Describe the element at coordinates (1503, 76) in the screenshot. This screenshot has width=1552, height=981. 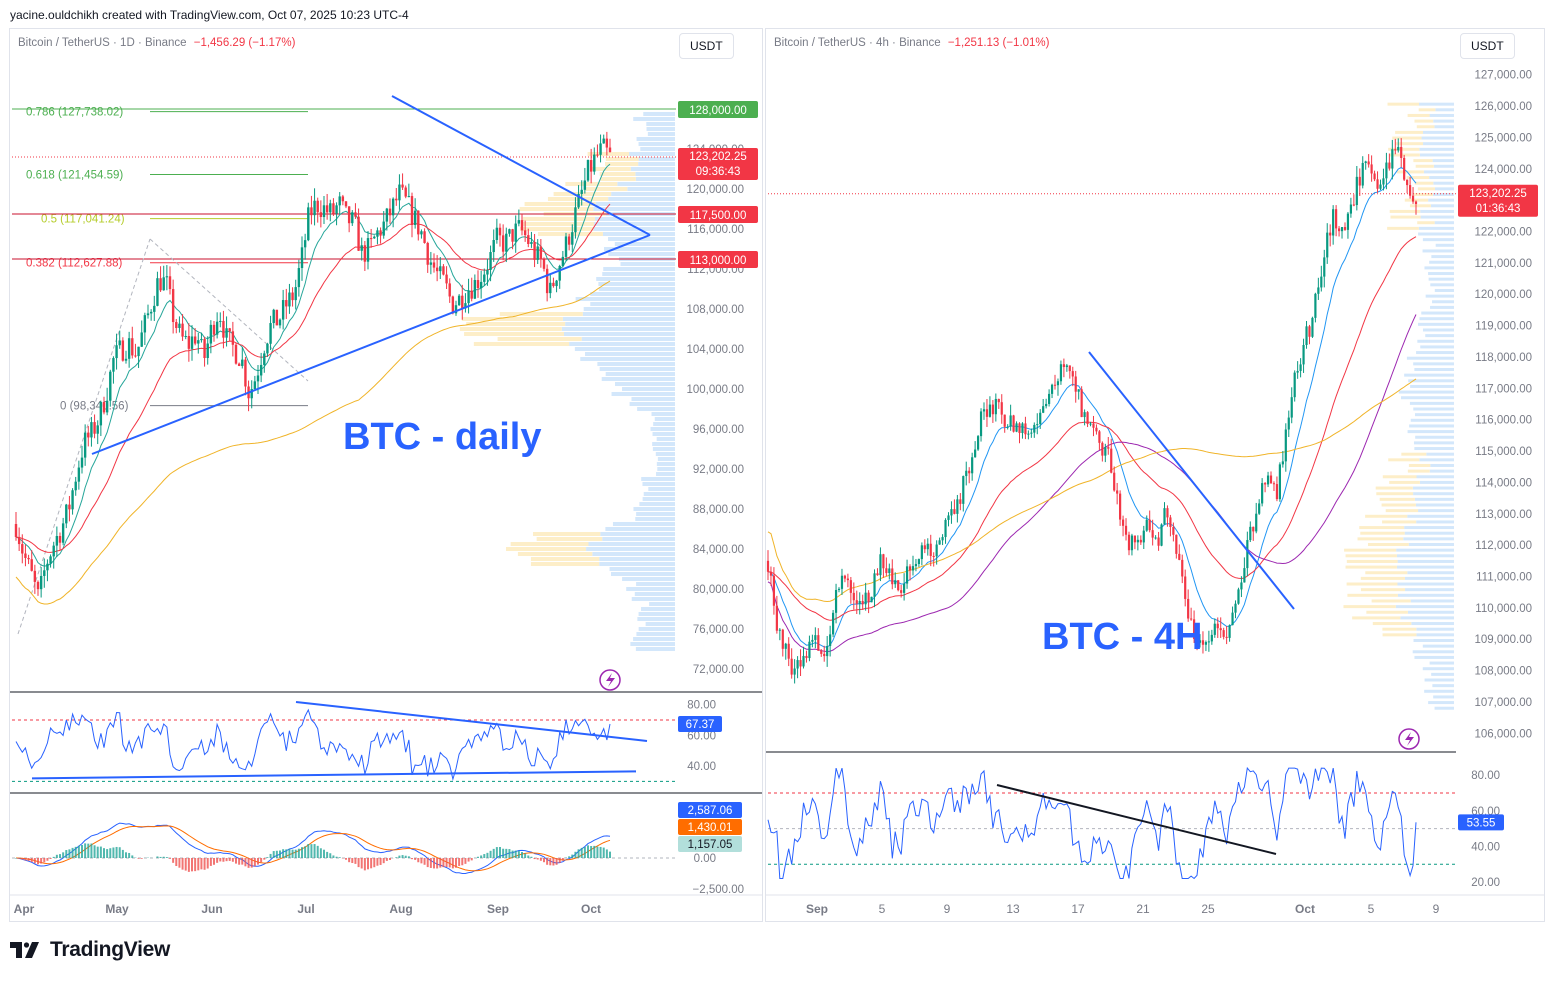
I see `y-axis-tick-label: 127,000.00` at that location.